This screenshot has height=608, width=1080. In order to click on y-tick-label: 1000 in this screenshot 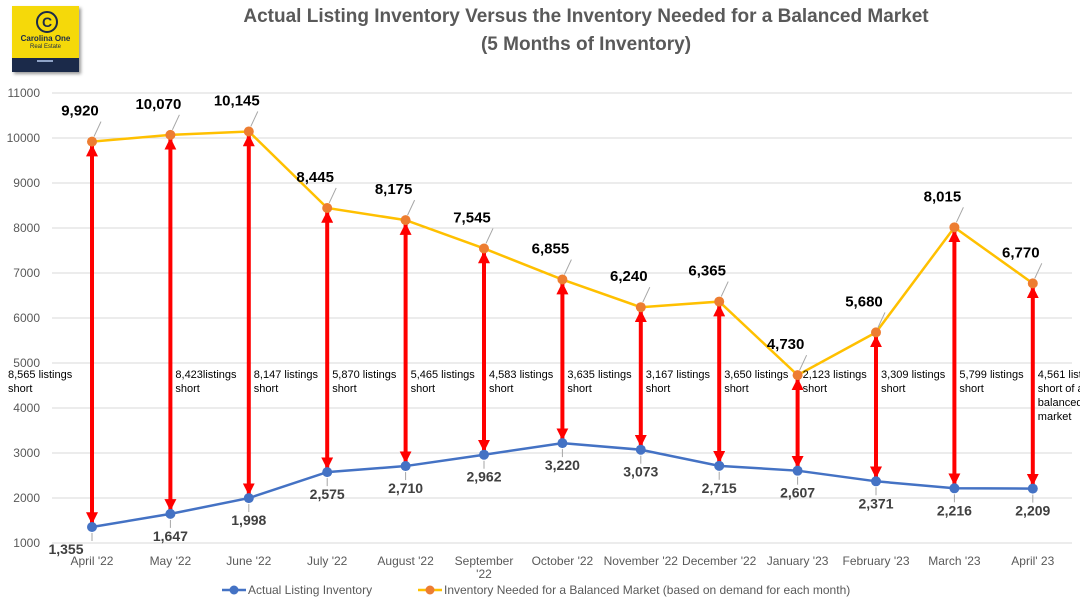, I will do `click(26, 543)`.